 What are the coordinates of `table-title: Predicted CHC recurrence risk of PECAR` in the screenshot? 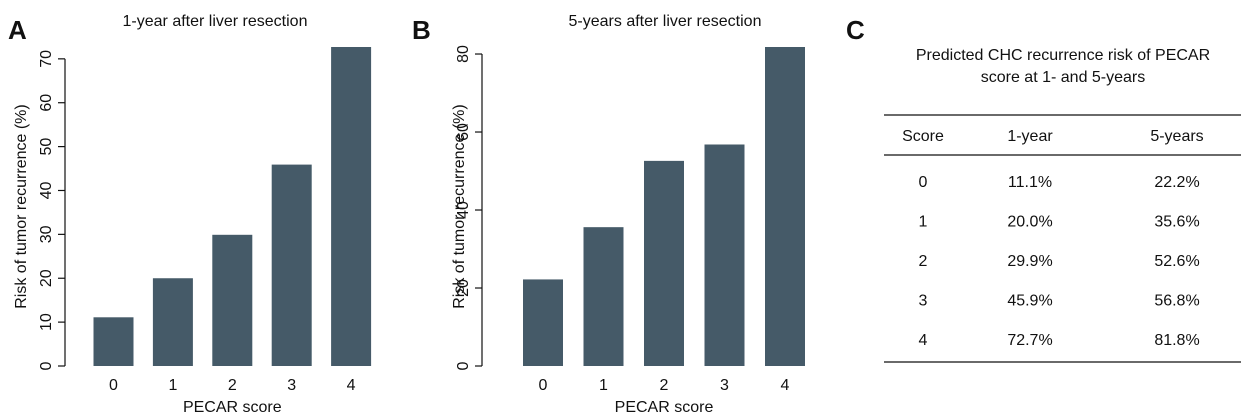 It's located at (1063, 55).